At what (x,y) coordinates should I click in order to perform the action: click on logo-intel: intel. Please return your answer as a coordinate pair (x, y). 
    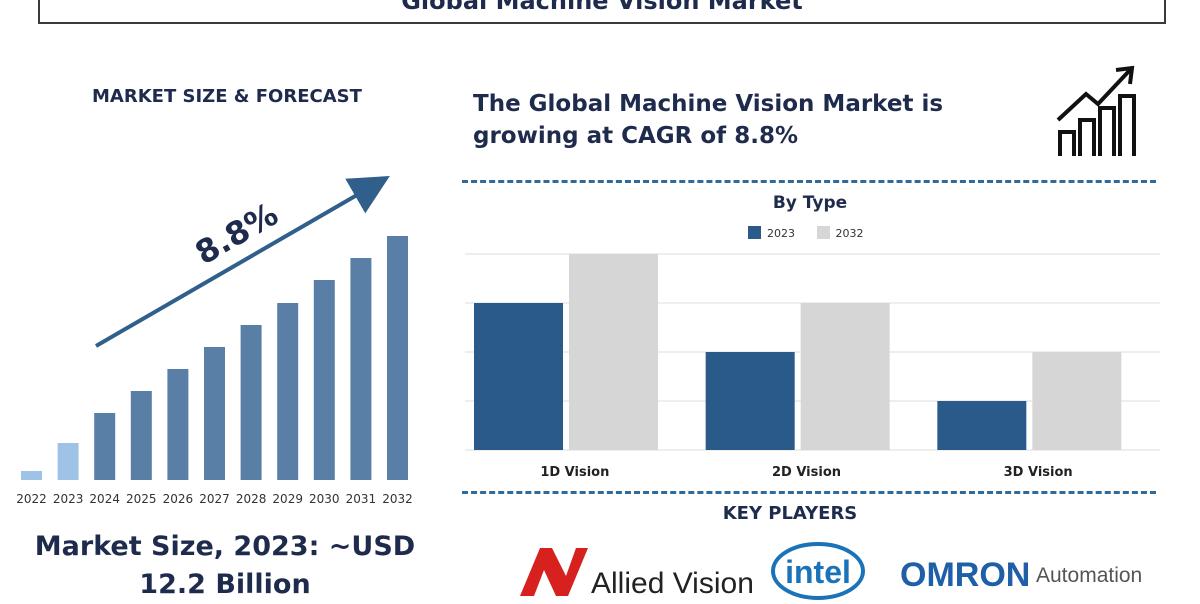
    Looking at the image, I should click on (818, 571).